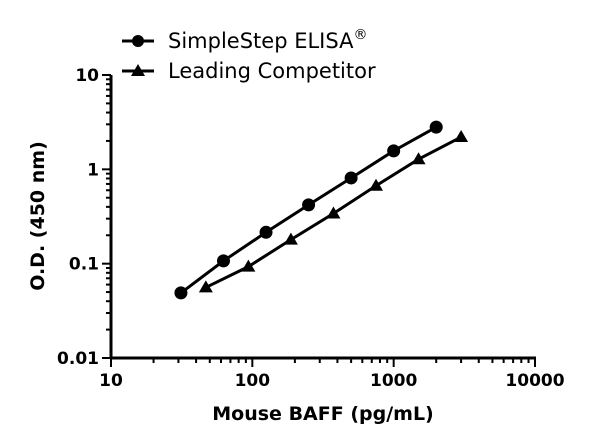 The image size is (600, 446). I want to click on legend-marker-triangle, so click(138, 70).